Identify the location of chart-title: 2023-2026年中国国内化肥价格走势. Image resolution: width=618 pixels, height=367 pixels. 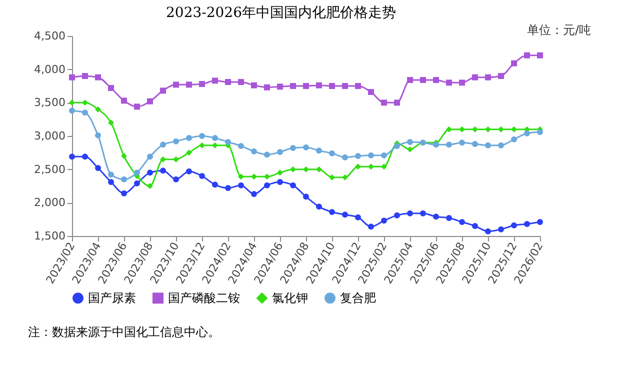
(281, 13).